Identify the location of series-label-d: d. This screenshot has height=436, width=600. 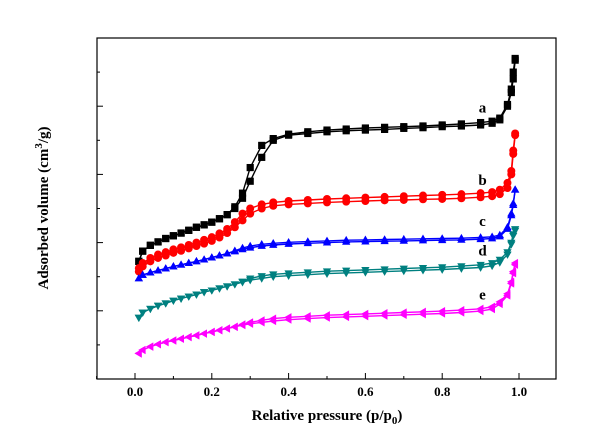
(482, 252).